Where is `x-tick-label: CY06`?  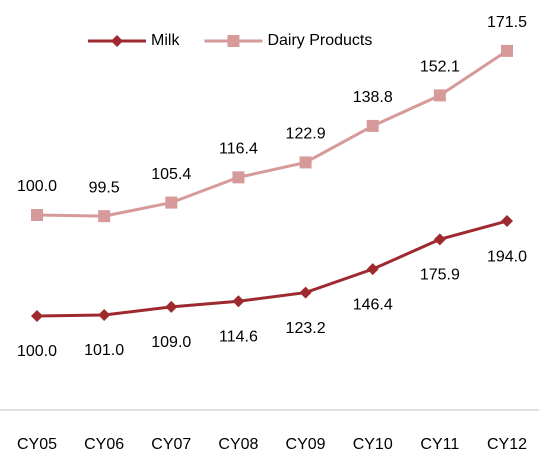 x-tick-label: CY06 is located at coordinates (104, 444).